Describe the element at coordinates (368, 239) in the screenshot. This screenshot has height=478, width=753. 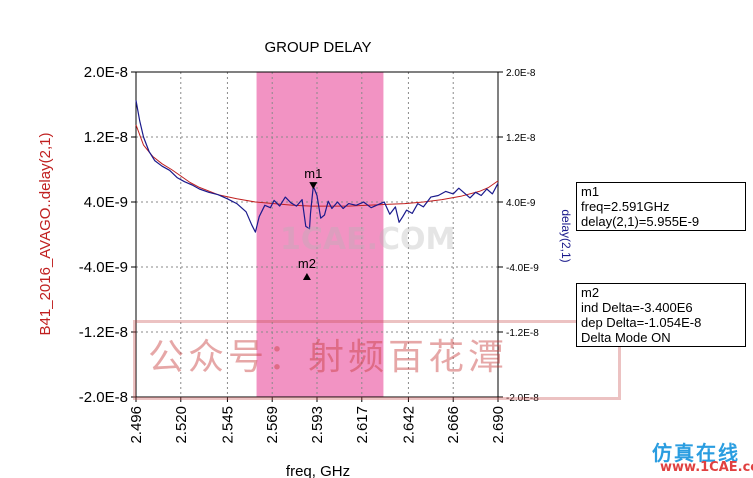
I see `watermark-1cae: 1CAE.COM` at that location.